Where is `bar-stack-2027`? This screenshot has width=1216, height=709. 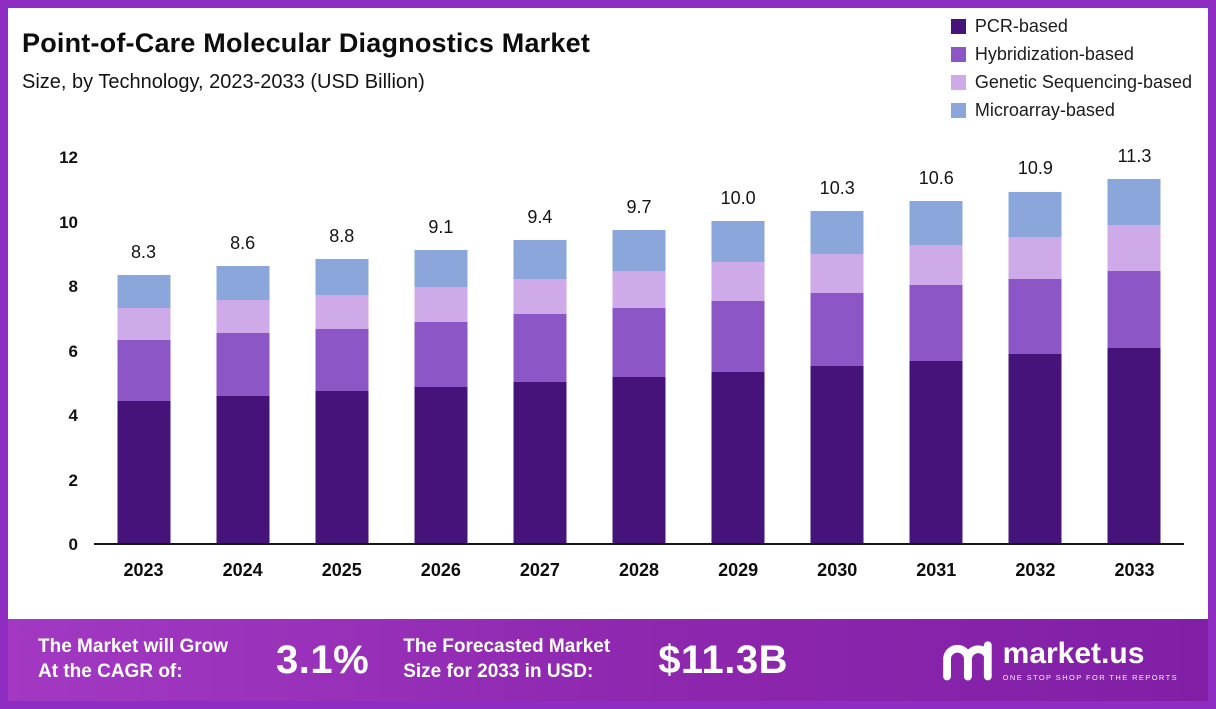 bar-stack-2027 is located at coordinates (540, 391).